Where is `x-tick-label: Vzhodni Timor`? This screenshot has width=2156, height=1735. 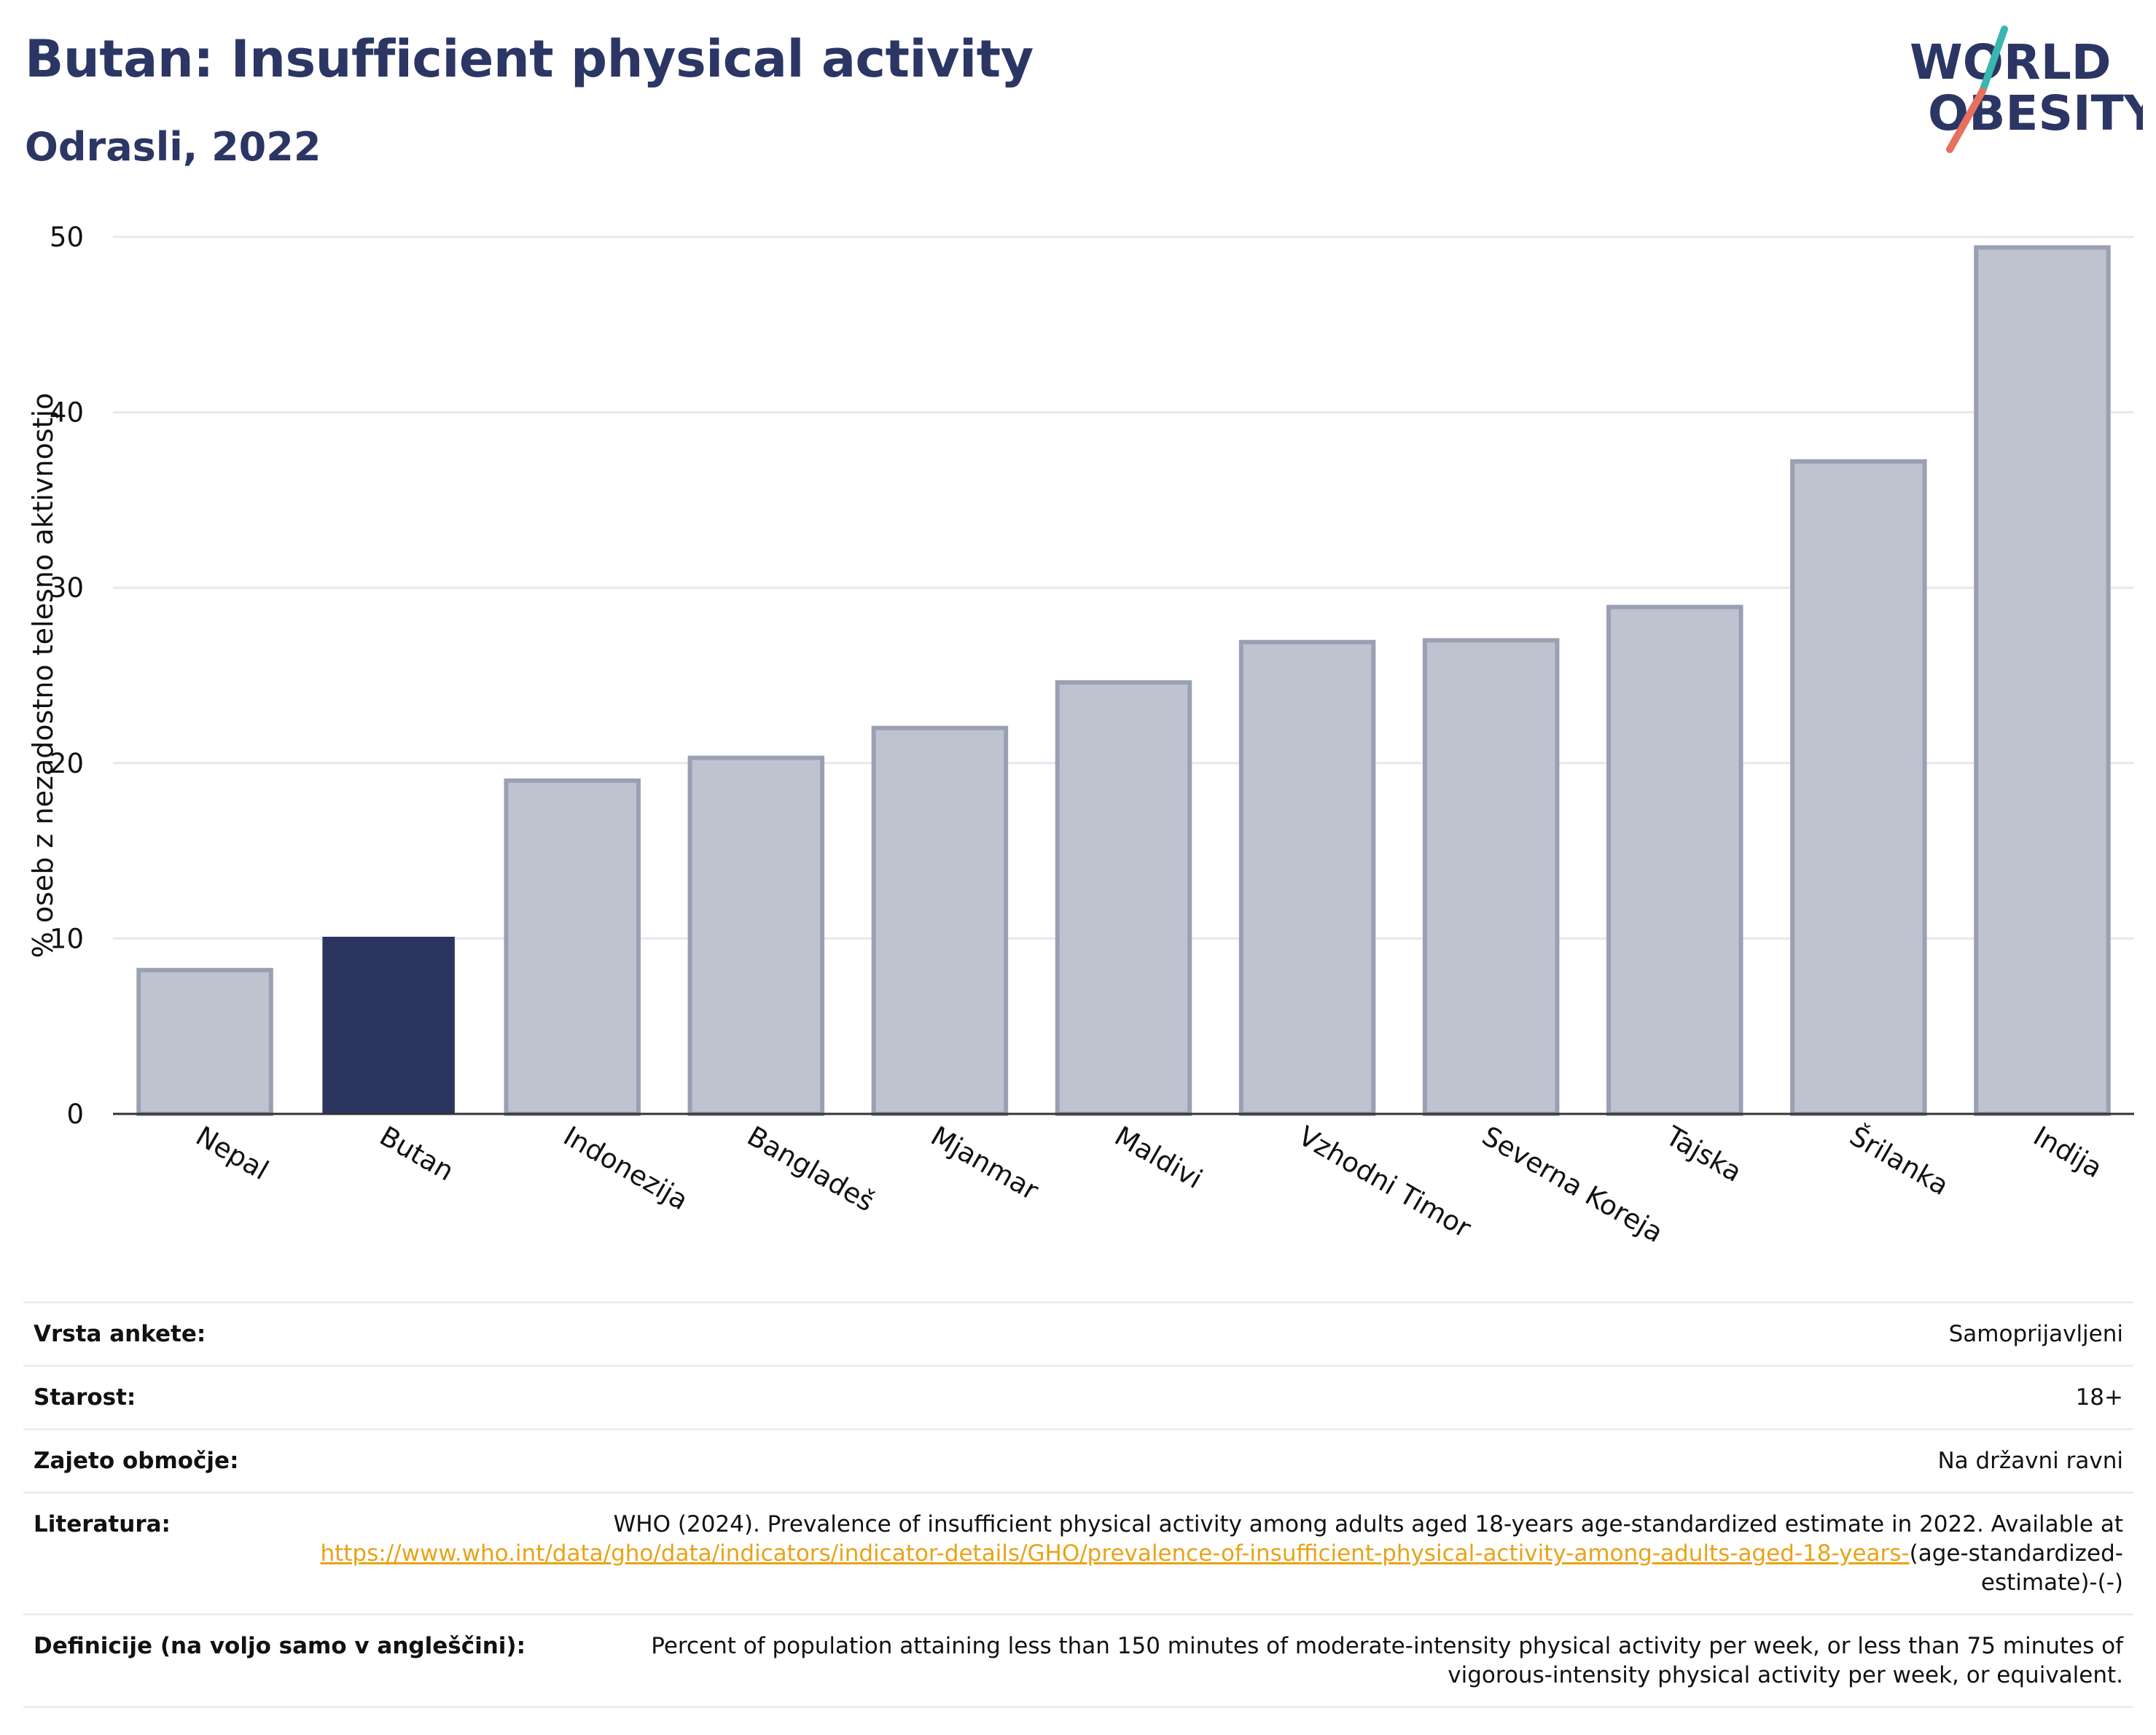 x-tick-label: Vzhodni Timor is located at coordinates (1385, 1182).